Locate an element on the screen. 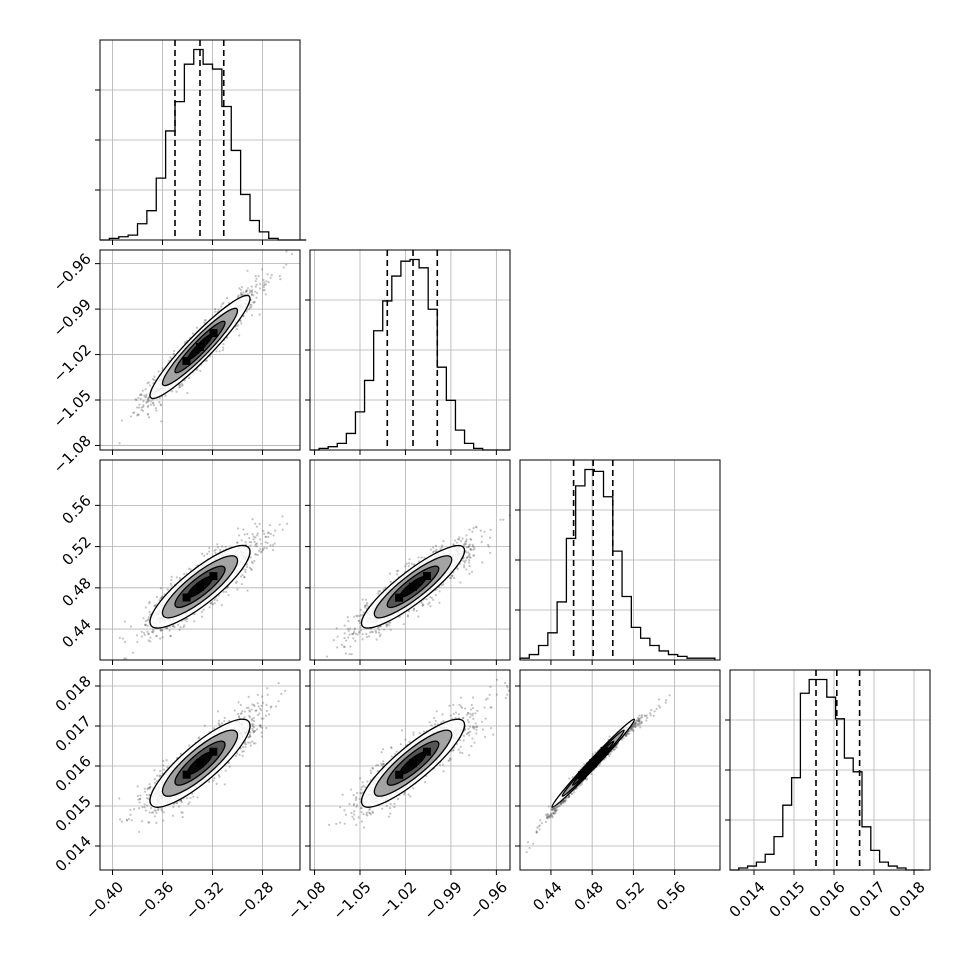 The width and height of the screenshot is (970, 970). diag-panel-frame is located at coordinates (830, 770).